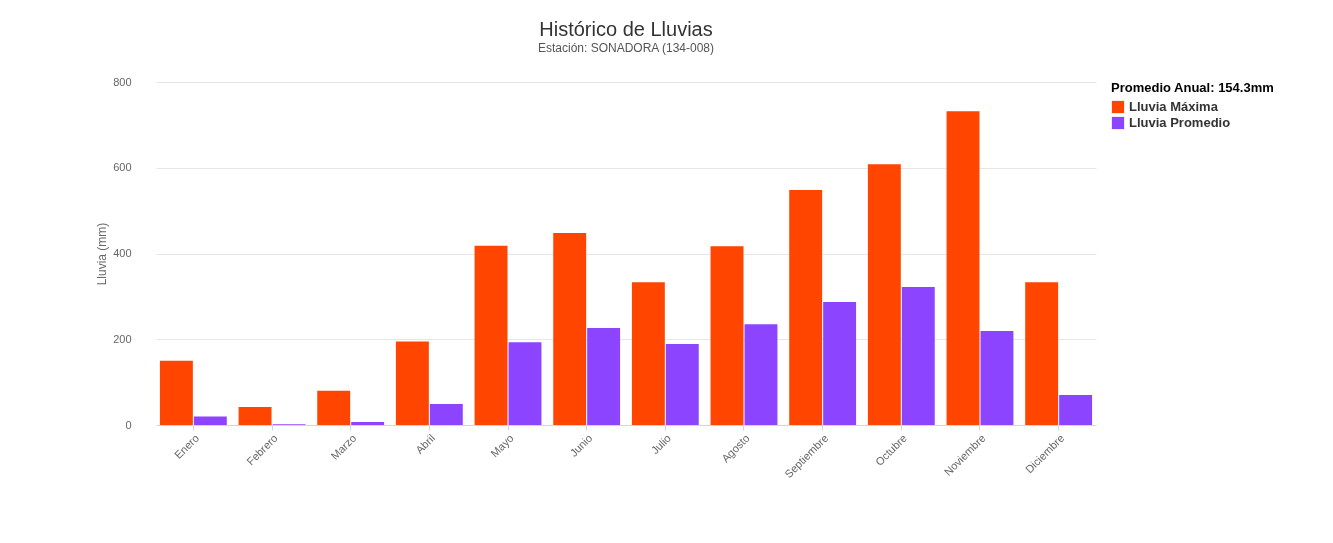 The width and height of the screenshot is (1333, 543). Describe the element at coordinates (1174, 106) in the screenshot. I see `legend-label: Lluvia Máxima` at that location.